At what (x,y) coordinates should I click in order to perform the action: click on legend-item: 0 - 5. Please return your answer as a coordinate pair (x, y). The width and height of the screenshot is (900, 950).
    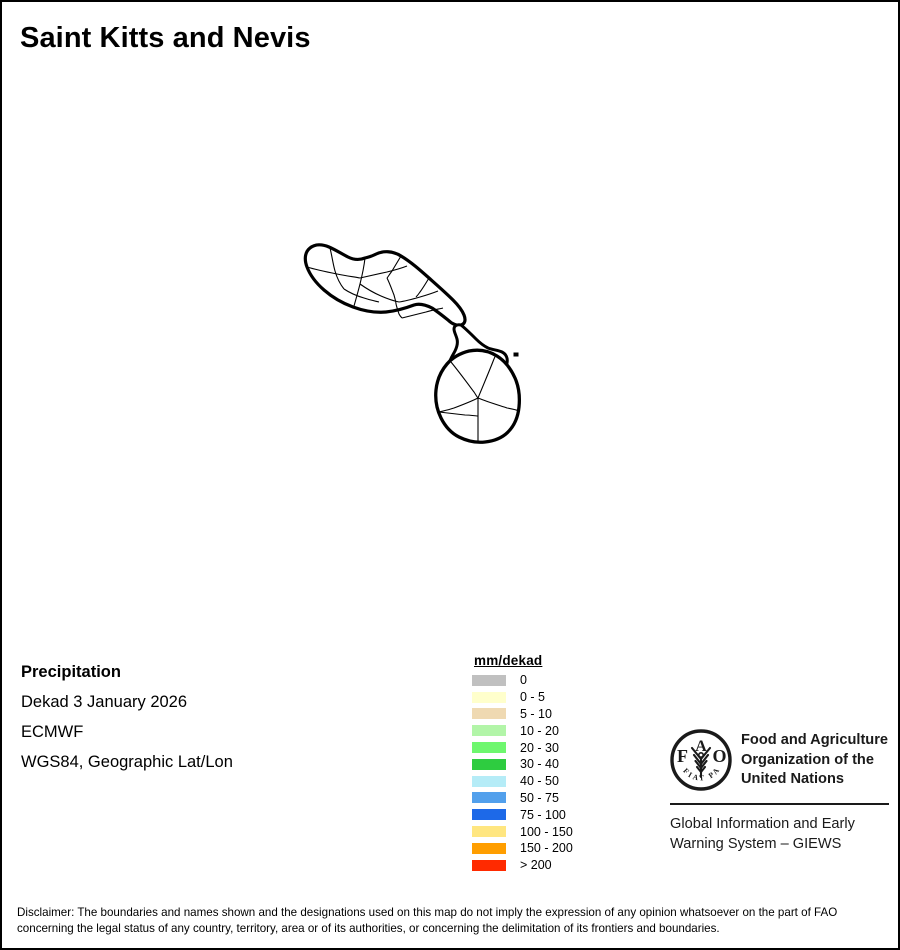
    Looking at the image, I should click on (522, 697).